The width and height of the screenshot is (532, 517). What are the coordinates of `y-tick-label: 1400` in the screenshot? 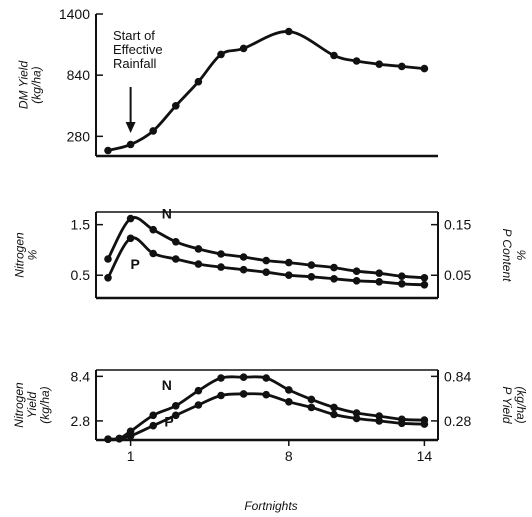 It's located at (74, 14).